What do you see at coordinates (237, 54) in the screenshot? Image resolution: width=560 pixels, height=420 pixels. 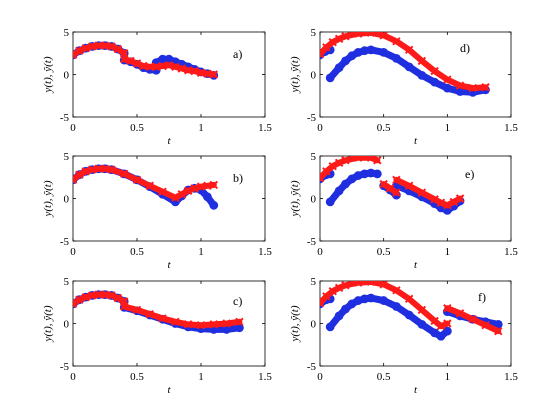 I see `panel-label: a)` at bounding box center [237, 54].